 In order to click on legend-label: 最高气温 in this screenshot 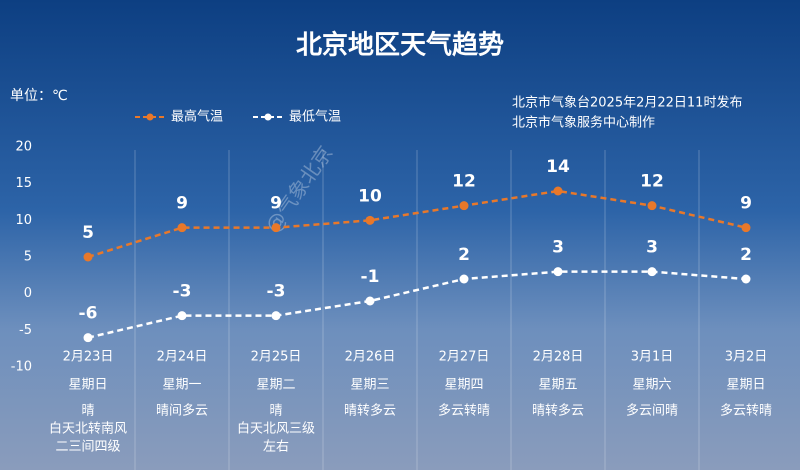, I will do `click(197, 117)`.